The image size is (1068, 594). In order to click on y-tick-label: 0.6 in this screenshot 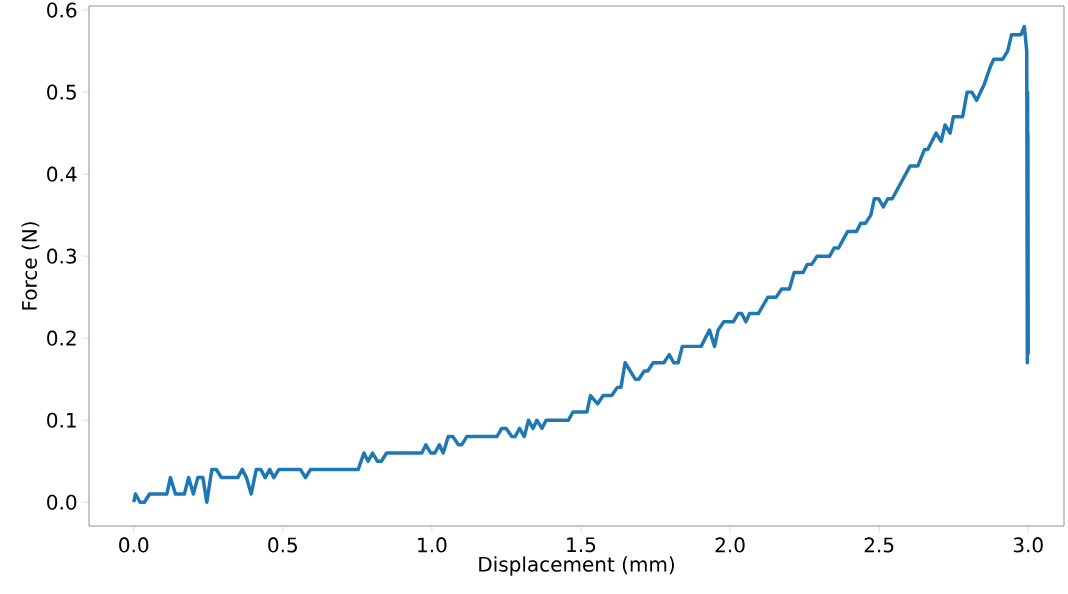, I will do `click(62, 10)`.